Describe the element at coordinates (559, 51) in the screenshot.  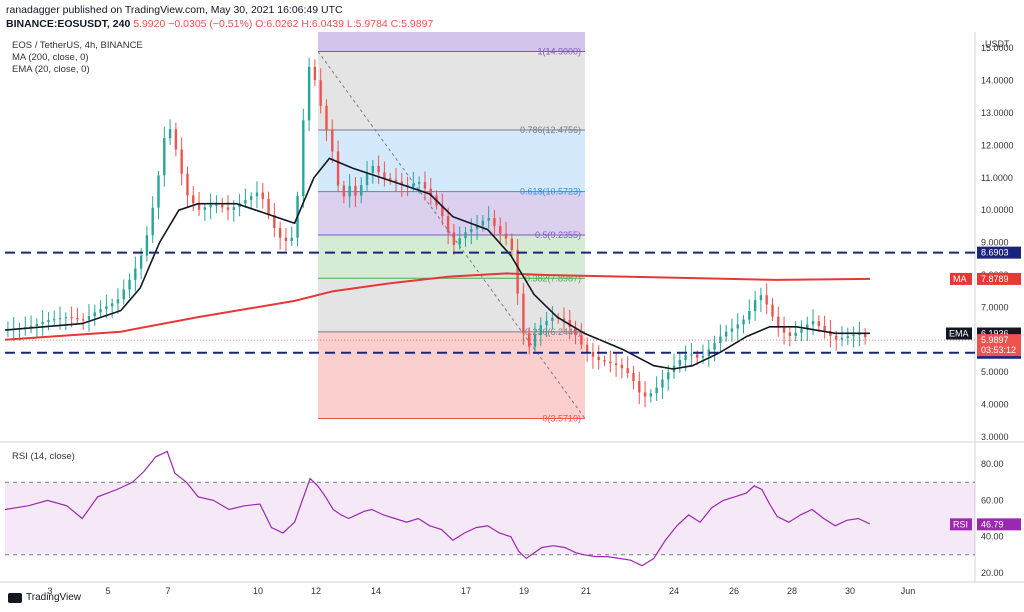
I see `fib-level-label: 1(14.9000)` at that location.